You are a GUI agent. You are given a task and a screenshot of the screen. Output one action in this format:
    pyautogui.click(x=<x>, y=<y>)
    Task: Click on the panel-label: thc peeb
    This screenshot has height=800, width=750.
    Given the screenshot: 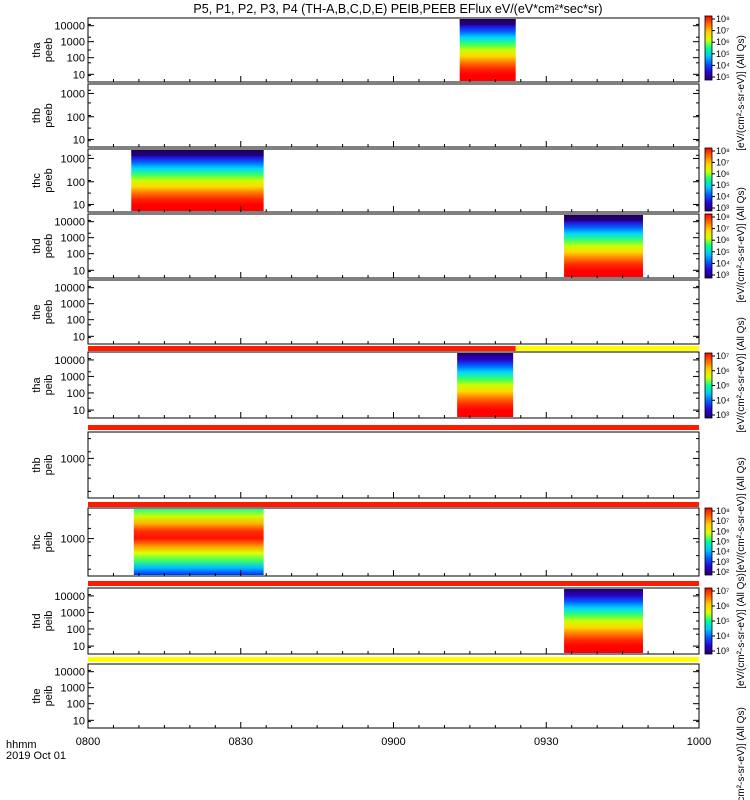 What is the action you would take?
    pyautogui.click(x=43, y=180)
    